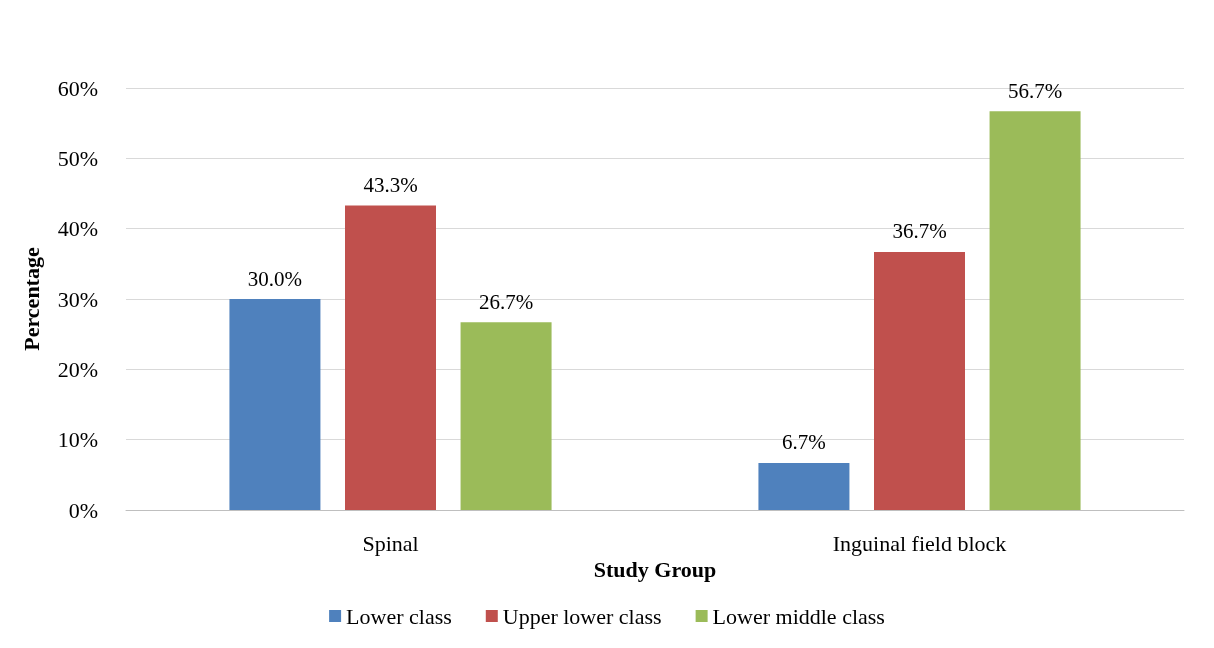 This screenshot has width=1214, height=648. I want to click on y-tick-label: 0%, so click(83, 510).